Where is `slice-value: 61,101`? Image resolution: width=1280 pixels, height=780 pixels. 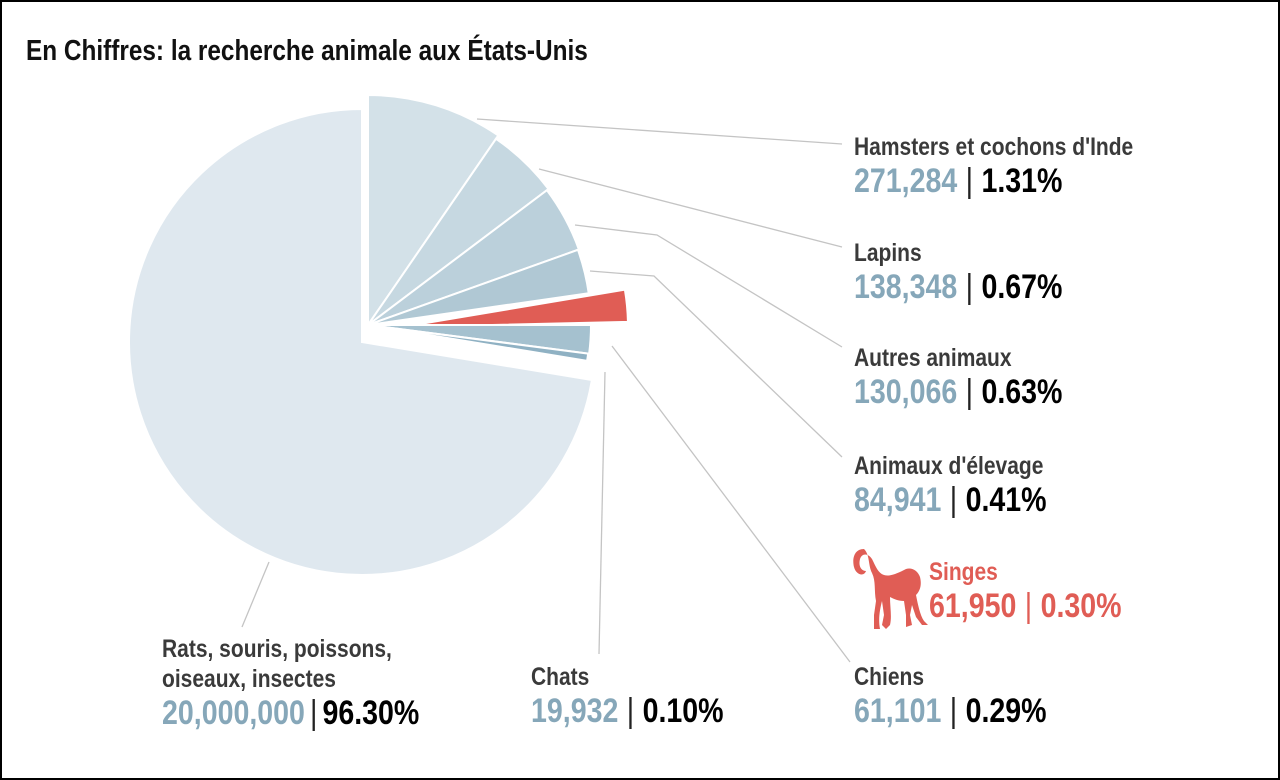 slice-value: 61,101 is located at coordinates (898, 711).